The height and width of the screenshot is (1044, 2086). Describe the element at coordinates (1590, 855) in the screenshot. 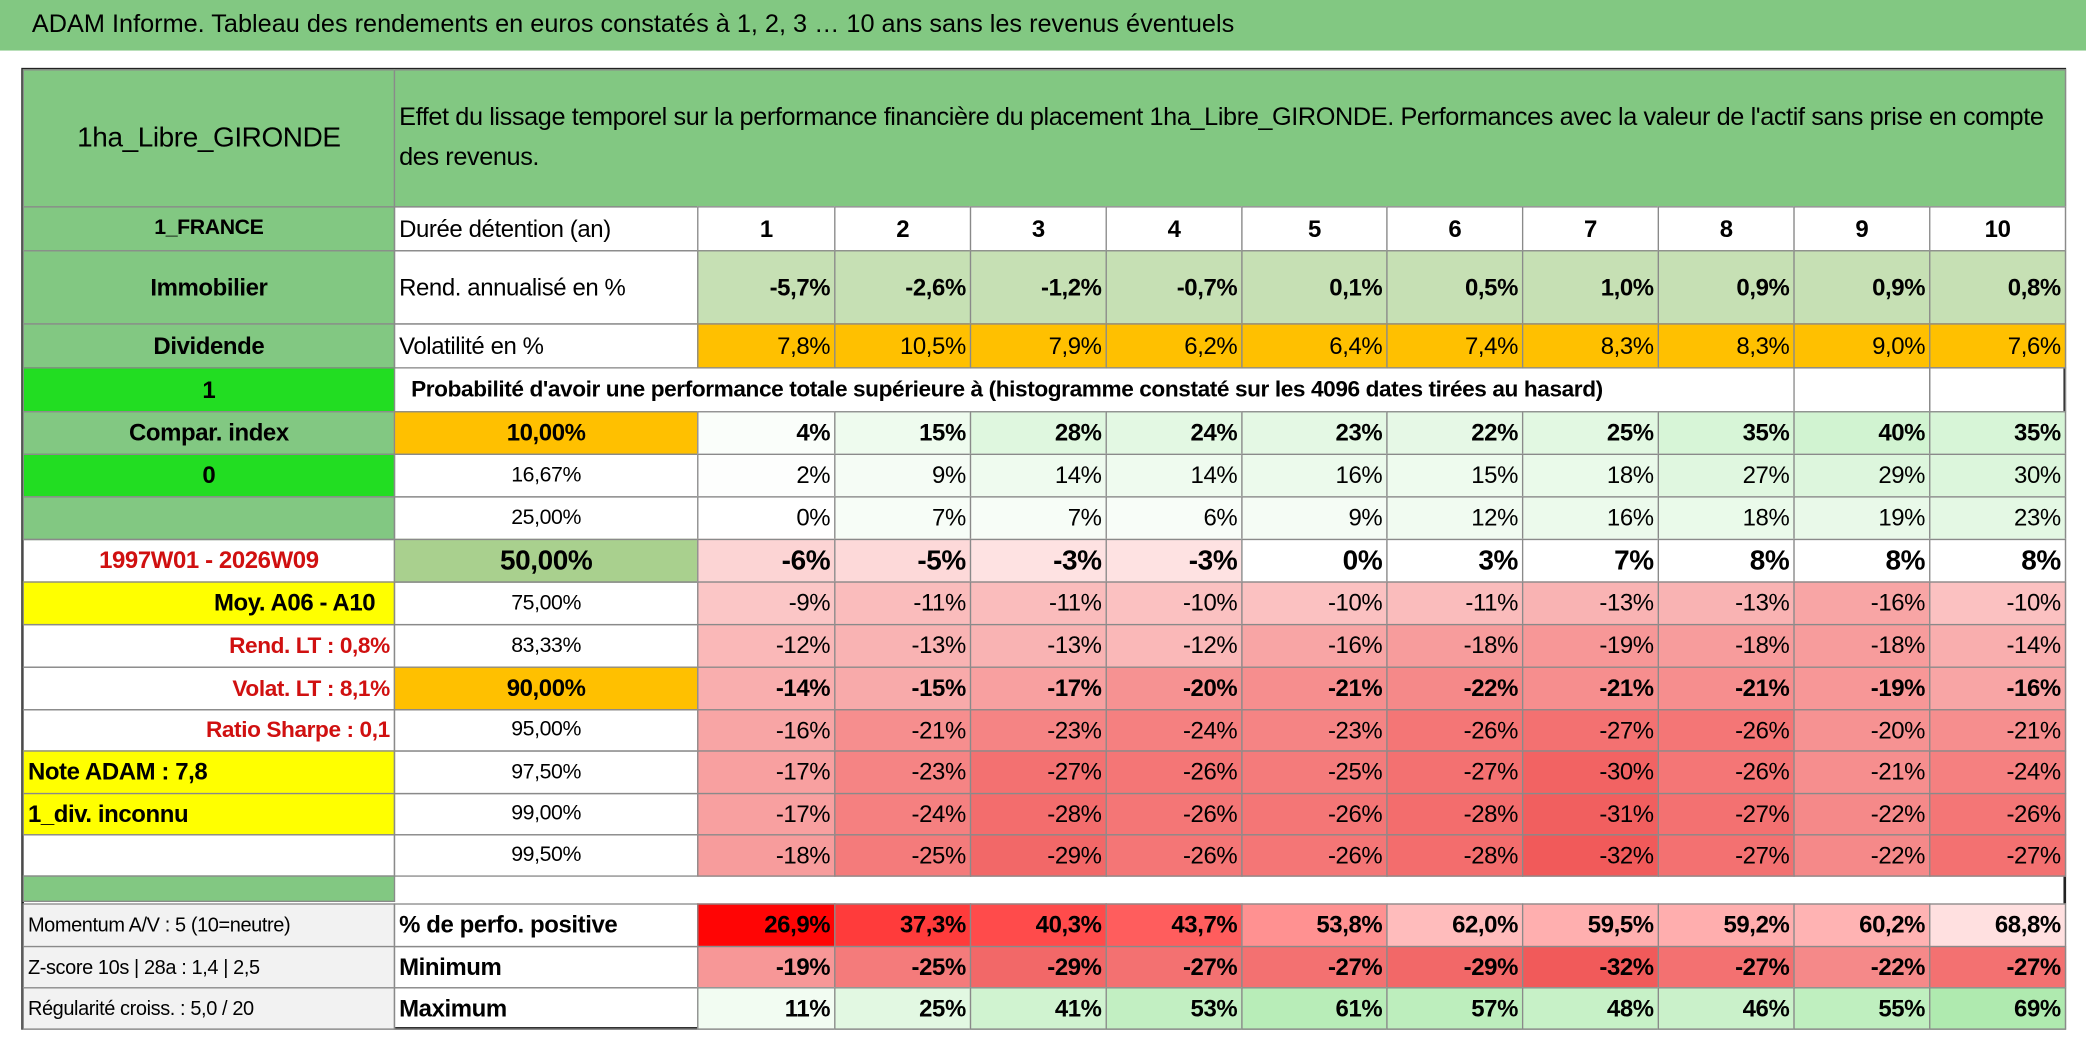

I see `value-cell: -32%` at that location.